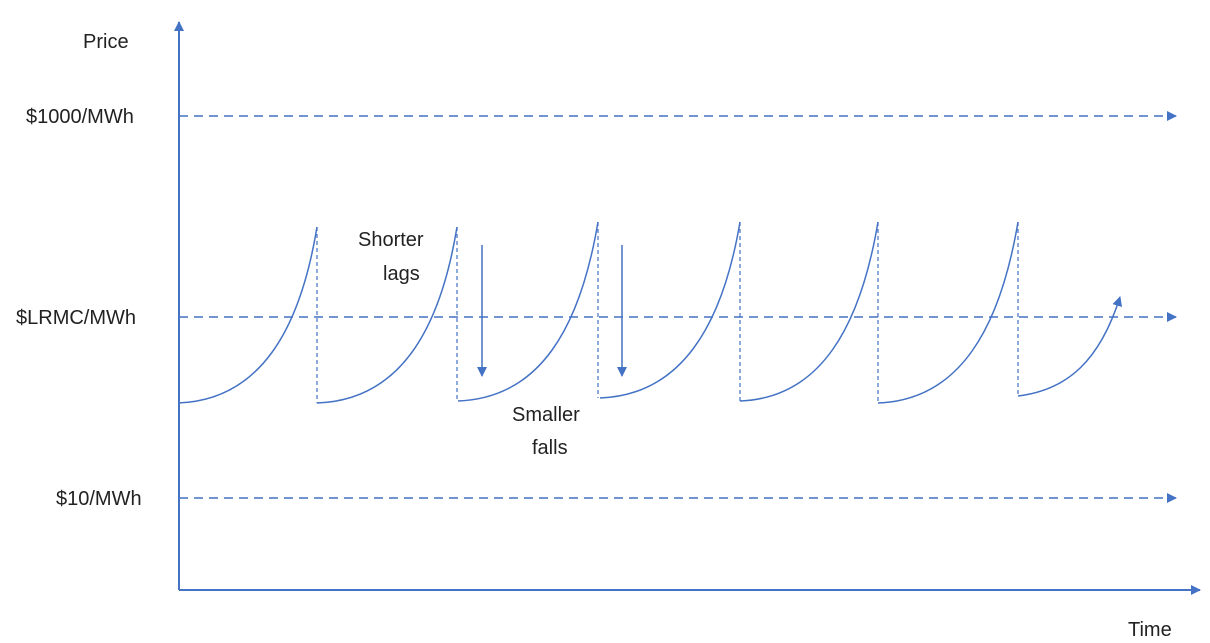  Describe the element at coordinates (1150, 630) in the screenshot. I see `x-axis-label: Time` at that location.